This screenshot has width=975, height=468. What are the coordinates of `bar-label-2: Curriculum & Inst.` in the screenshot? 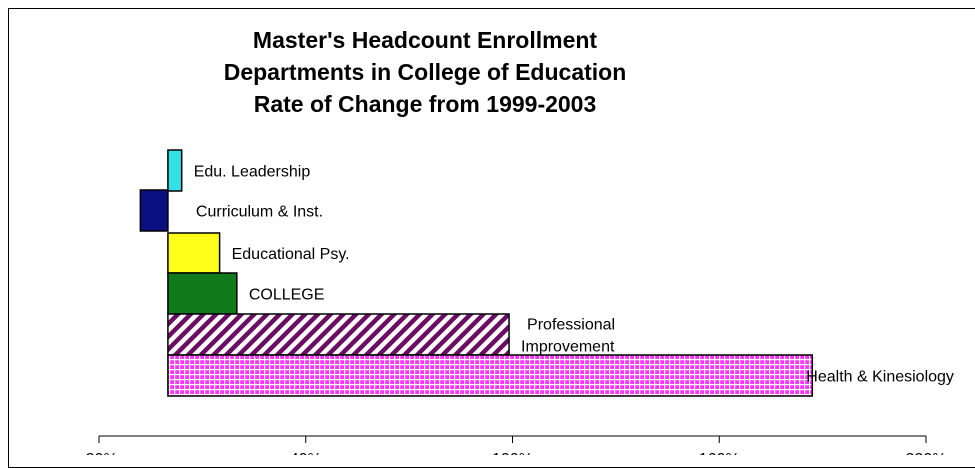 It's located at (259, 212).